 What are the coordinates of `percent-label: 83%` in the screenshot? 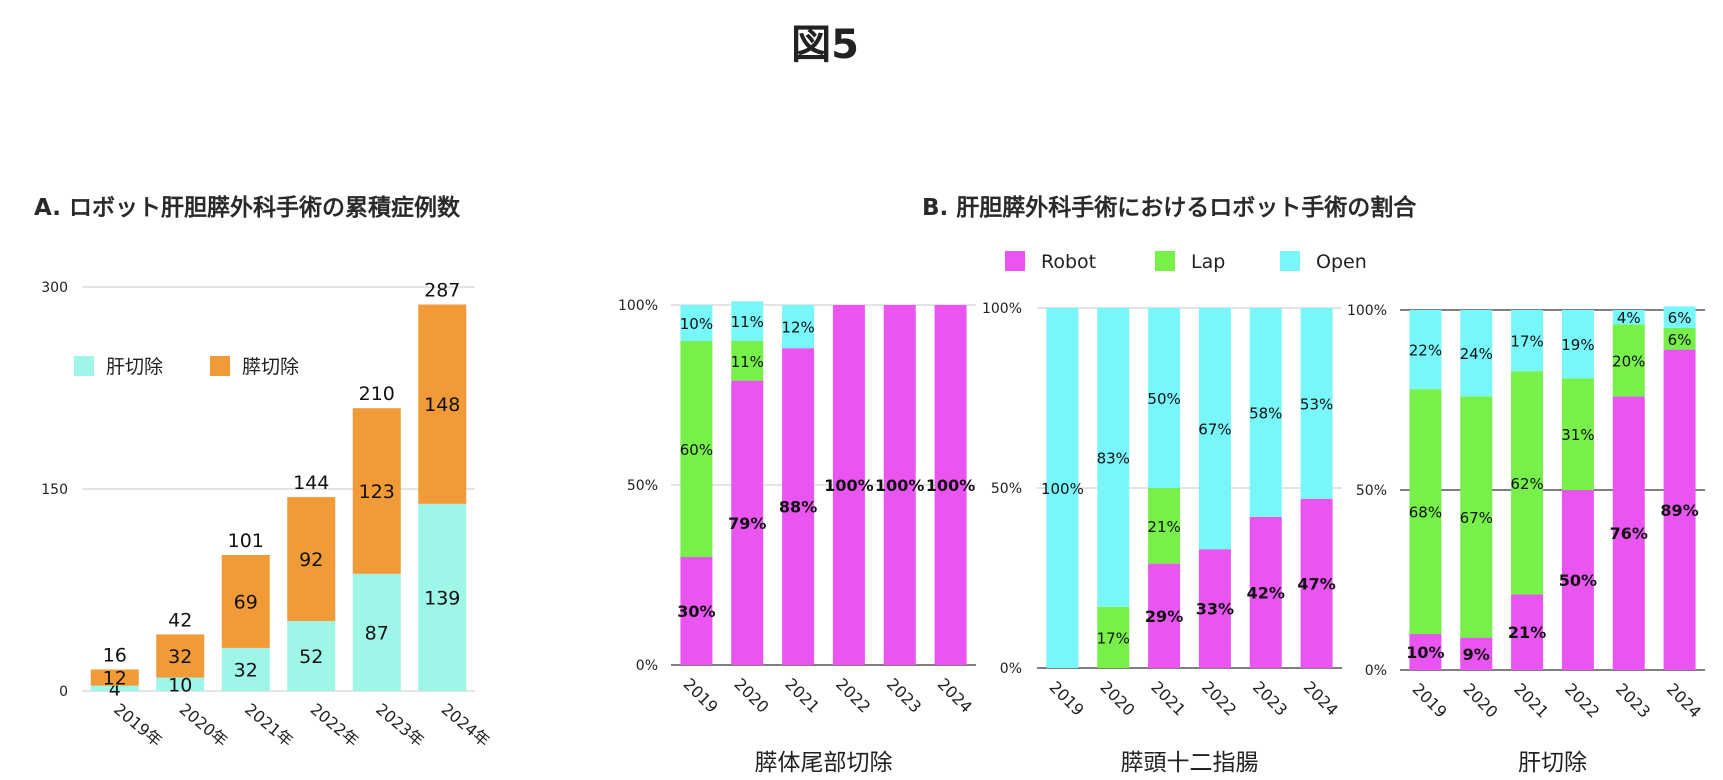 It's located at (1113, 458).